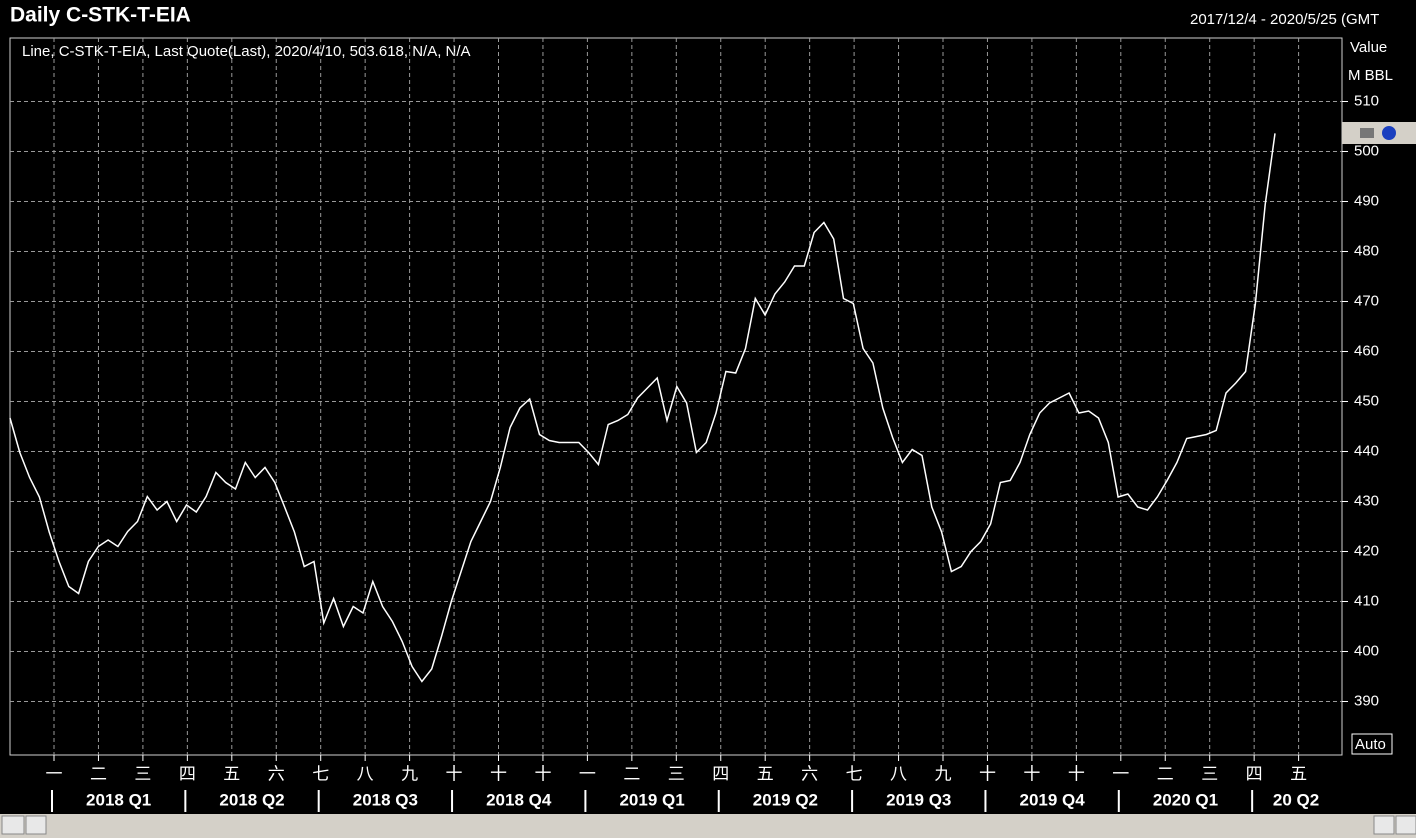 The image size is (1416, 838). I want to click on scroll-track, so click(708, 826).